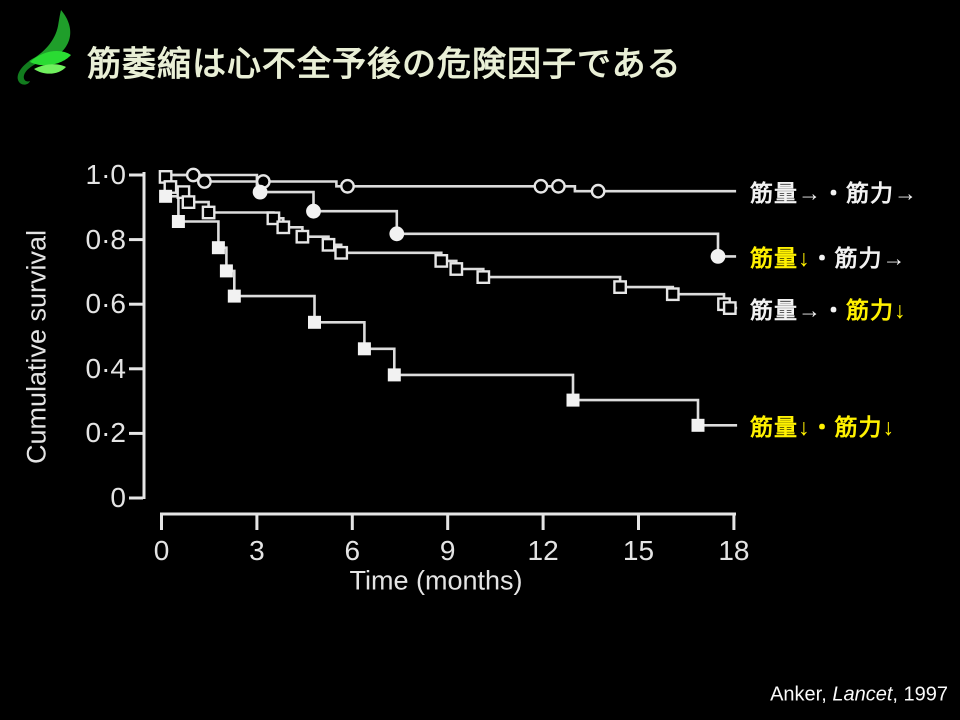 This screenshot has width=960, height=720. What do you see at coordinates (105, 174) in the screenshot?
I see `y-tick-label: 1·0` at bounding box center [105, 174].